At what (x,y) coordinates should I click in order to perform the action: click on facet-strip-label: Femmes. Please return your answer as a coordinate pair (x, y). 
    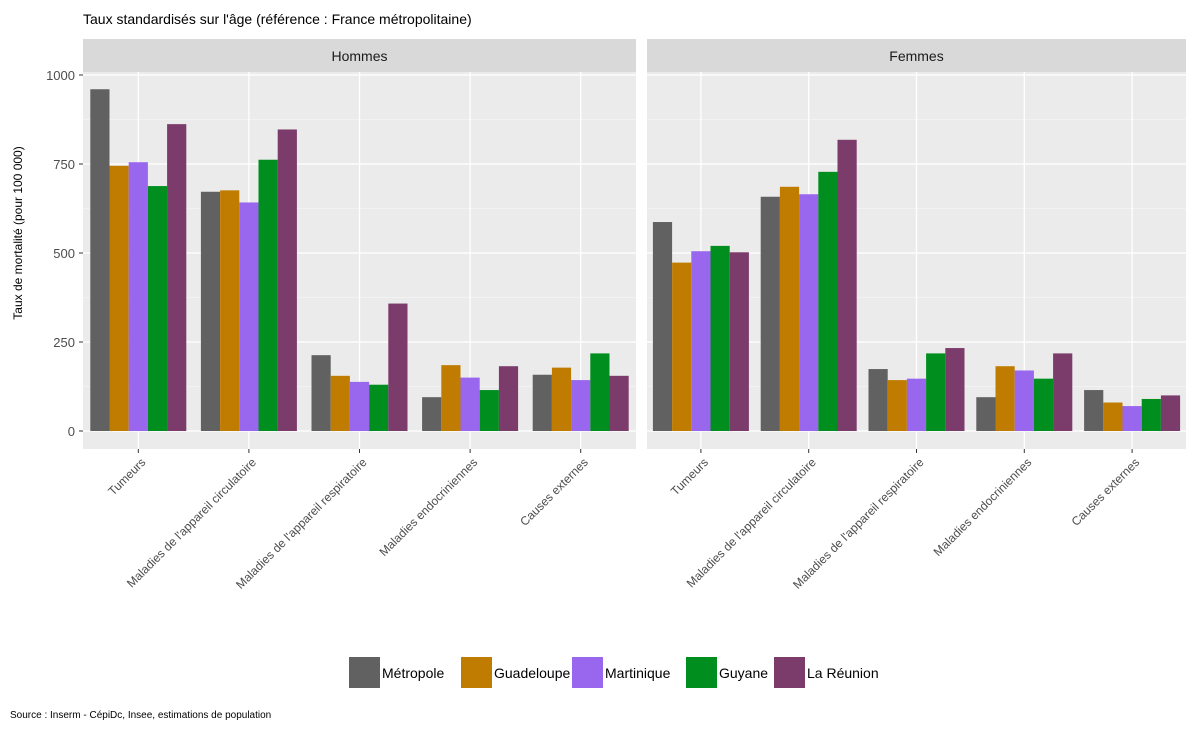
    Looking at the image, I should click on (916, 56).